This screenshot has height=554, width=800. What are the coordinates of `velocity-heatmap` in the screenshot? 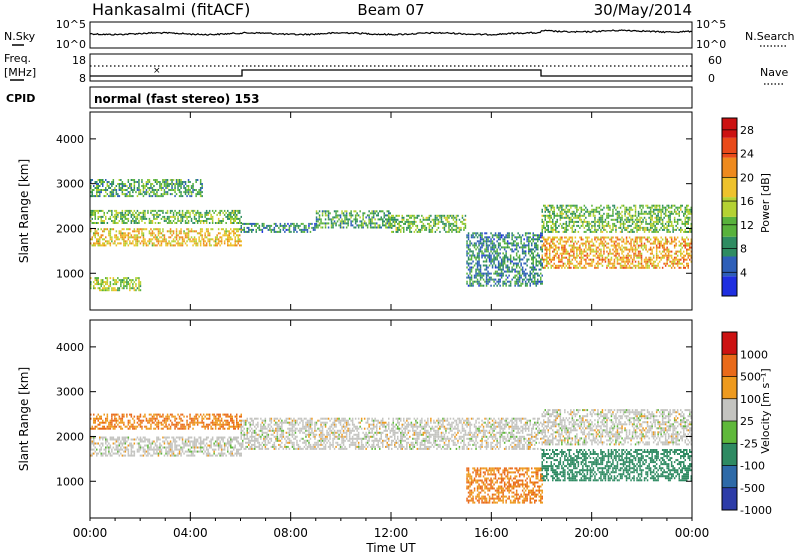 It's located at (391, 456).